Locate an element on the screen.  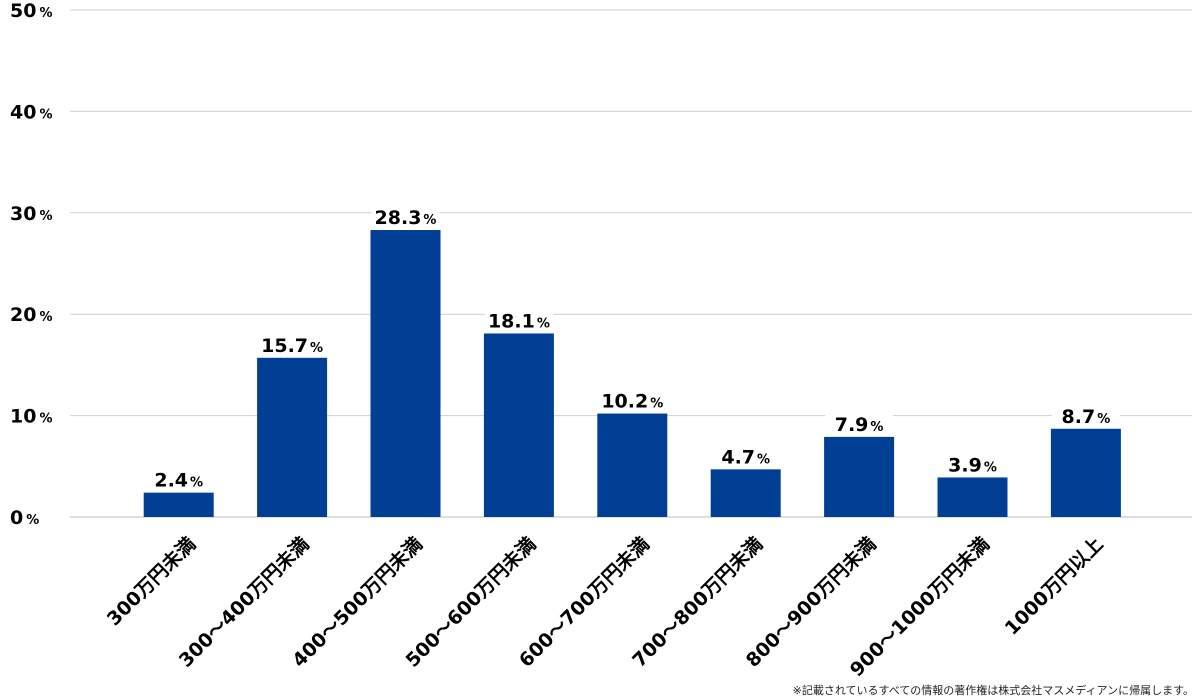
y-tick-label: 30% is located at coordinates (31, 214).